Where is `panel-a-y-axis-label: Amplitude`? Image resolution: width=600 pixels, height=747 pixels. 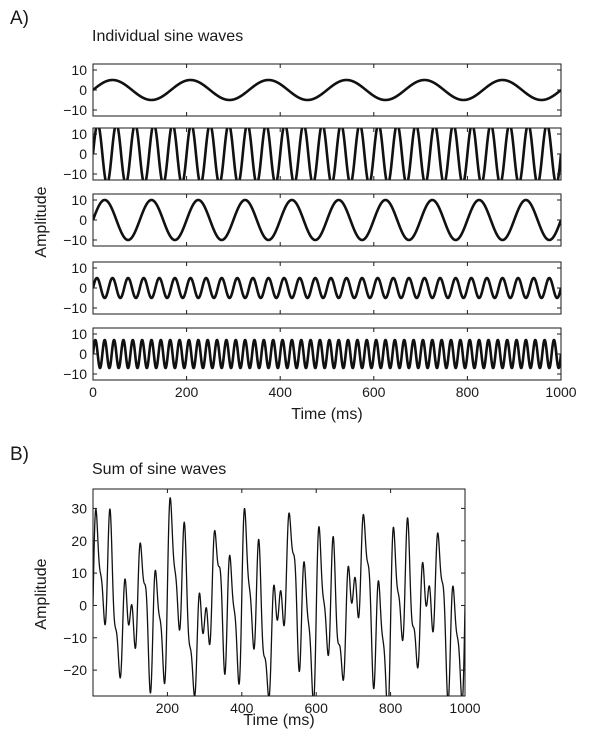 panel-a-y-axis-label: Amplitude is located at coordinates (41, 221).